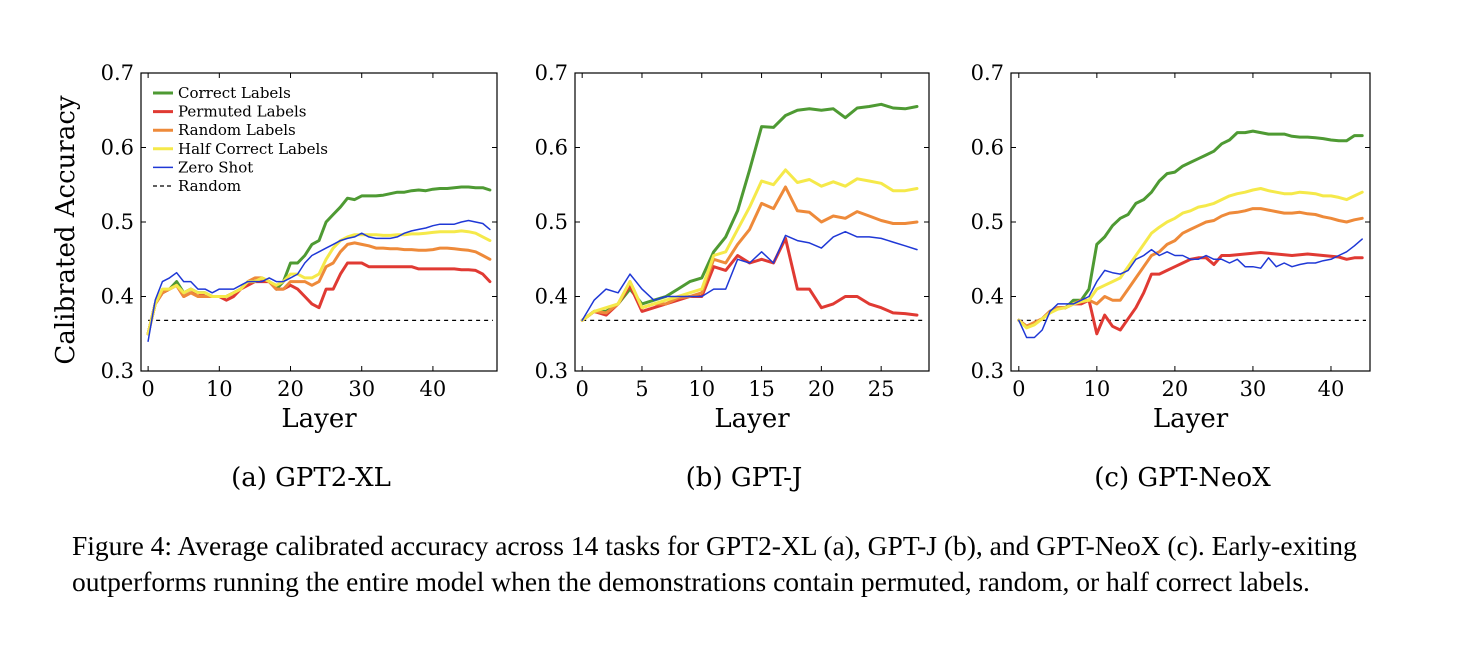 Image resolution: width=1462 pixels, height=652 pixels. Describe the element at coordinates (242, 112) in the screenshot. I see `legend-label-permuted-labels: Permuted Labels` at that location.